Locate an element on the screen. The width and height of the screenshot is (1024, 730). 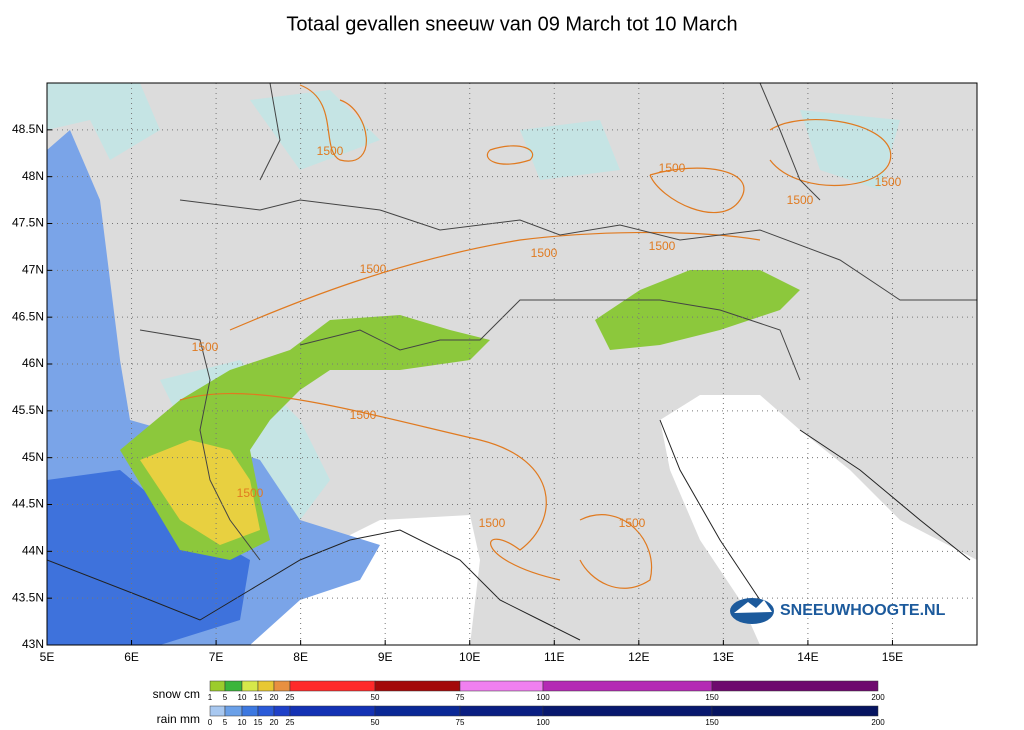
legend-tick-label: 1 is located at coordinates (210, 697).